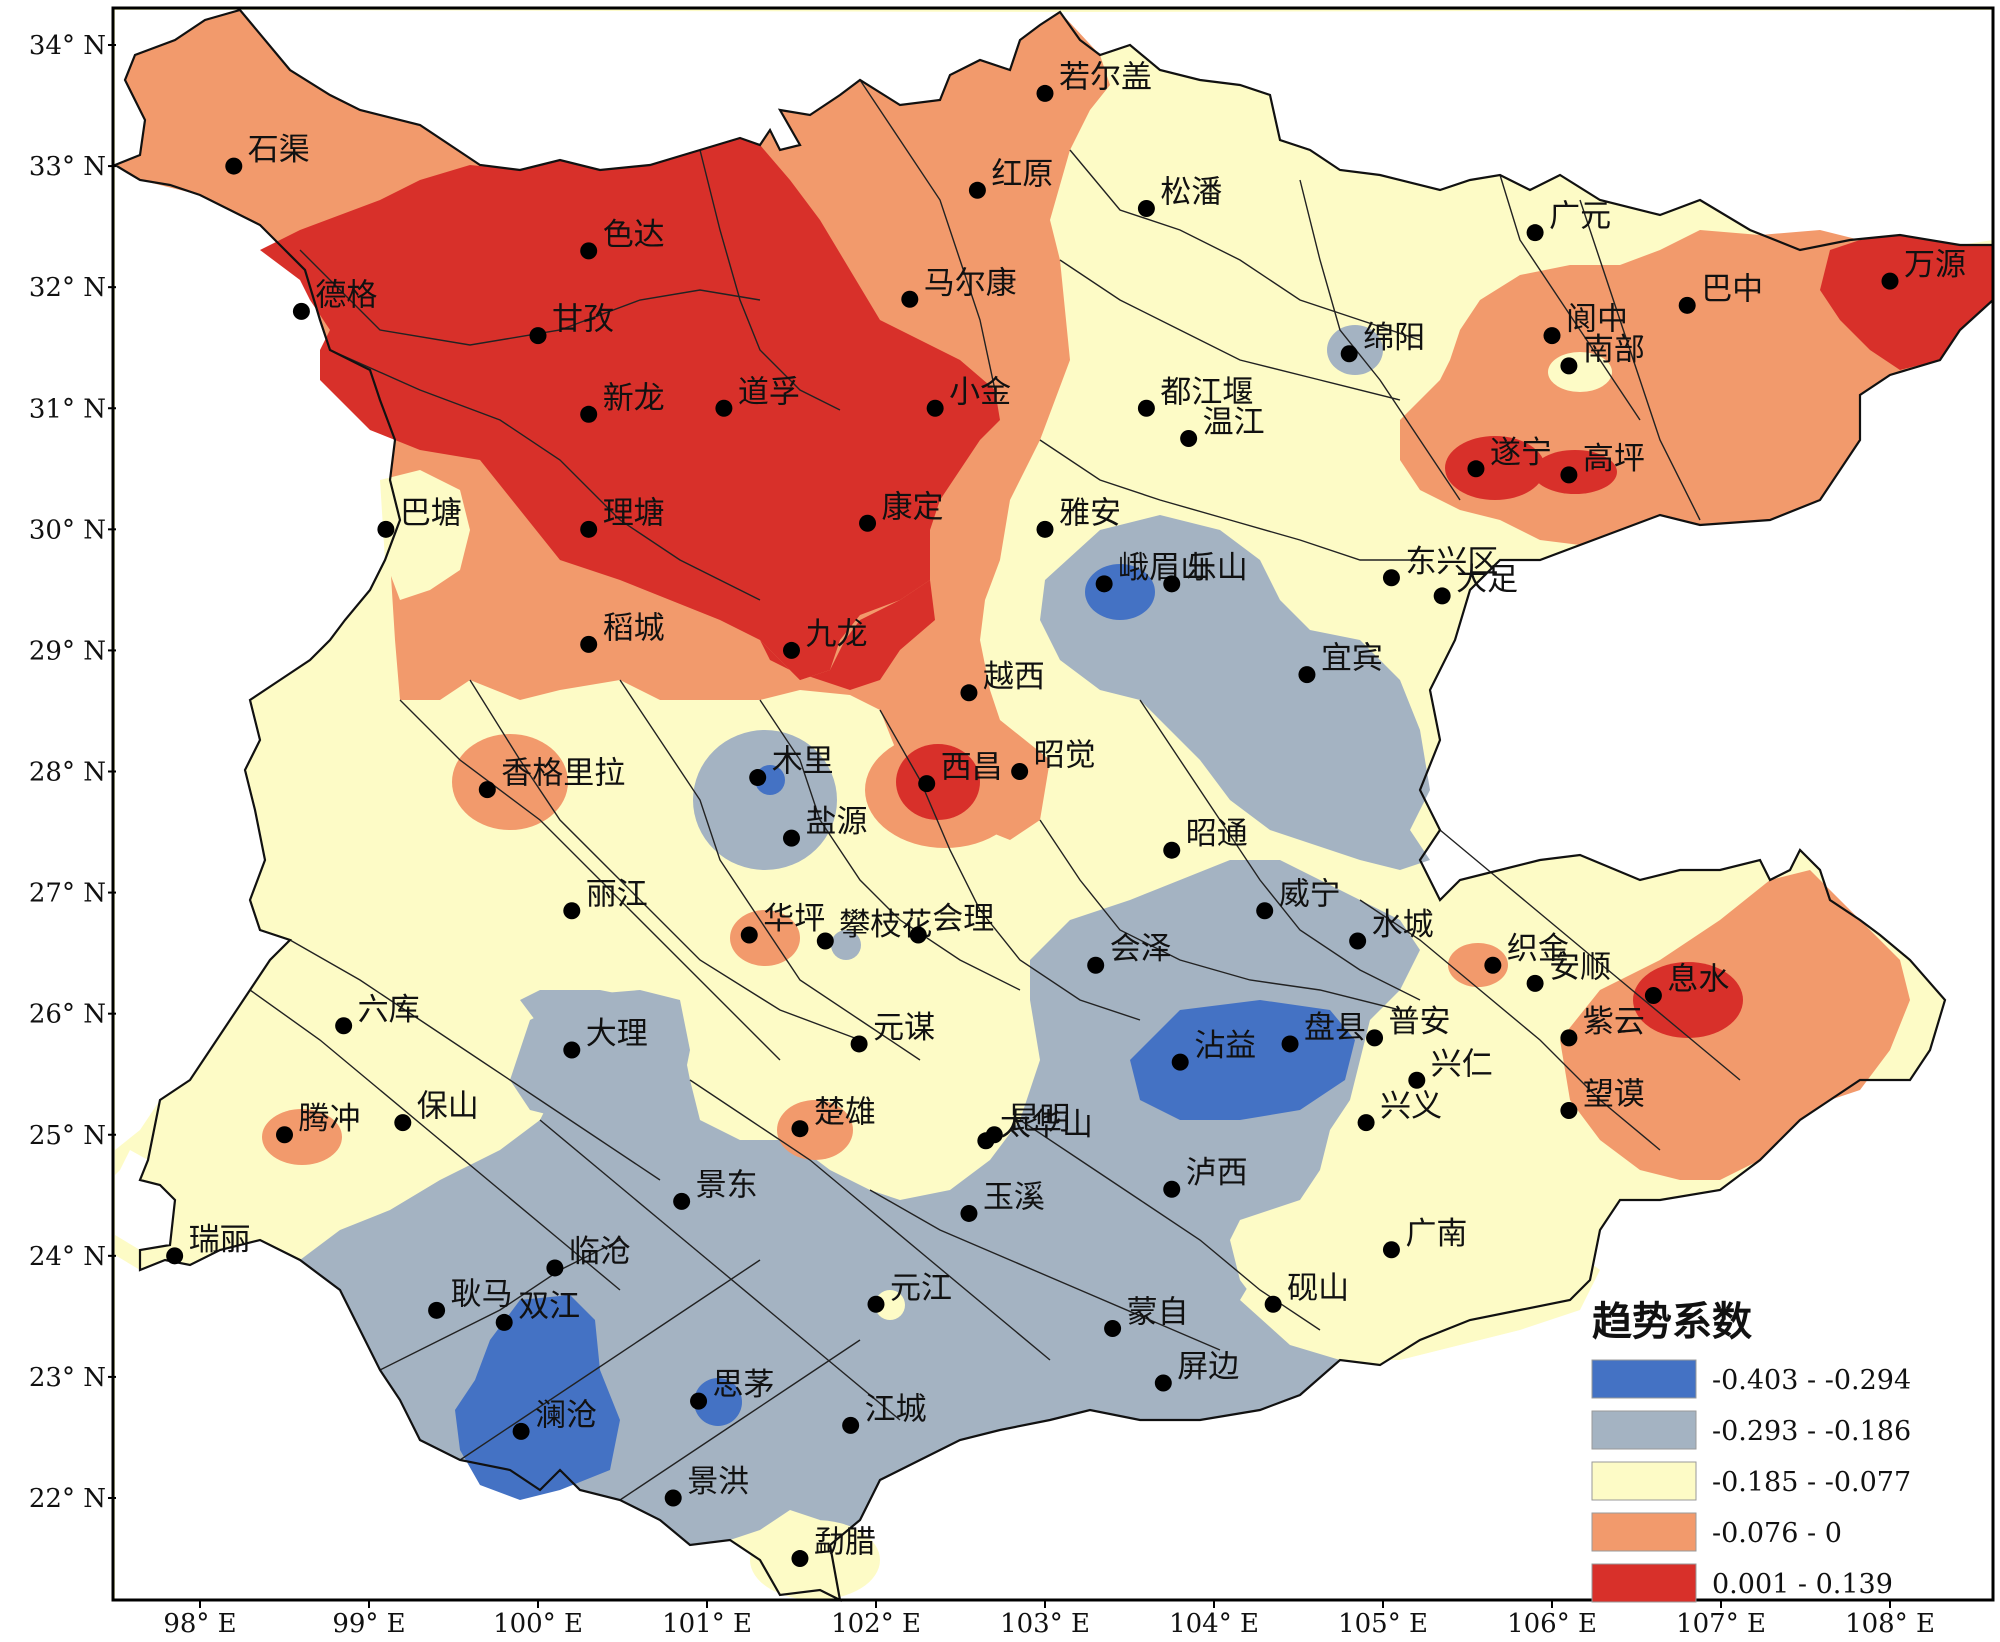 The height and width of the screenshot is (1642, 2000). I want to click on station-label: 宜宾, so click(1352, 659).